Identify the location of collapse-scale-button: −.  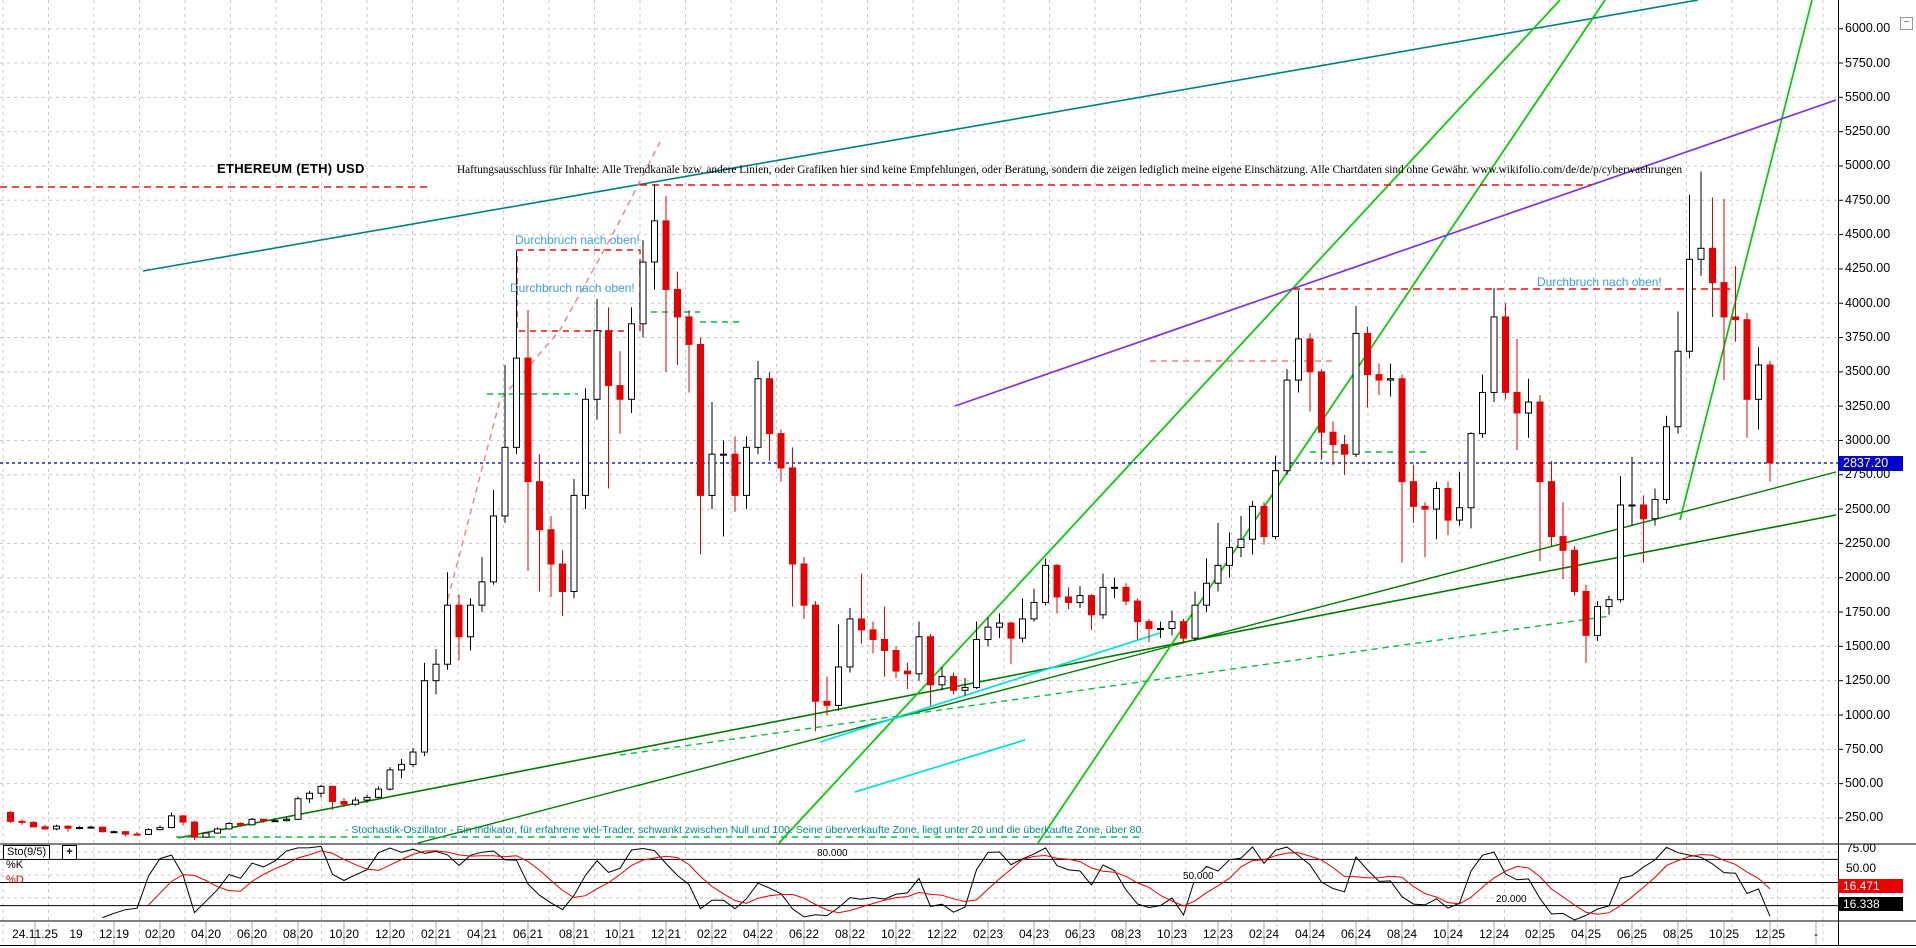
(1906, 23).